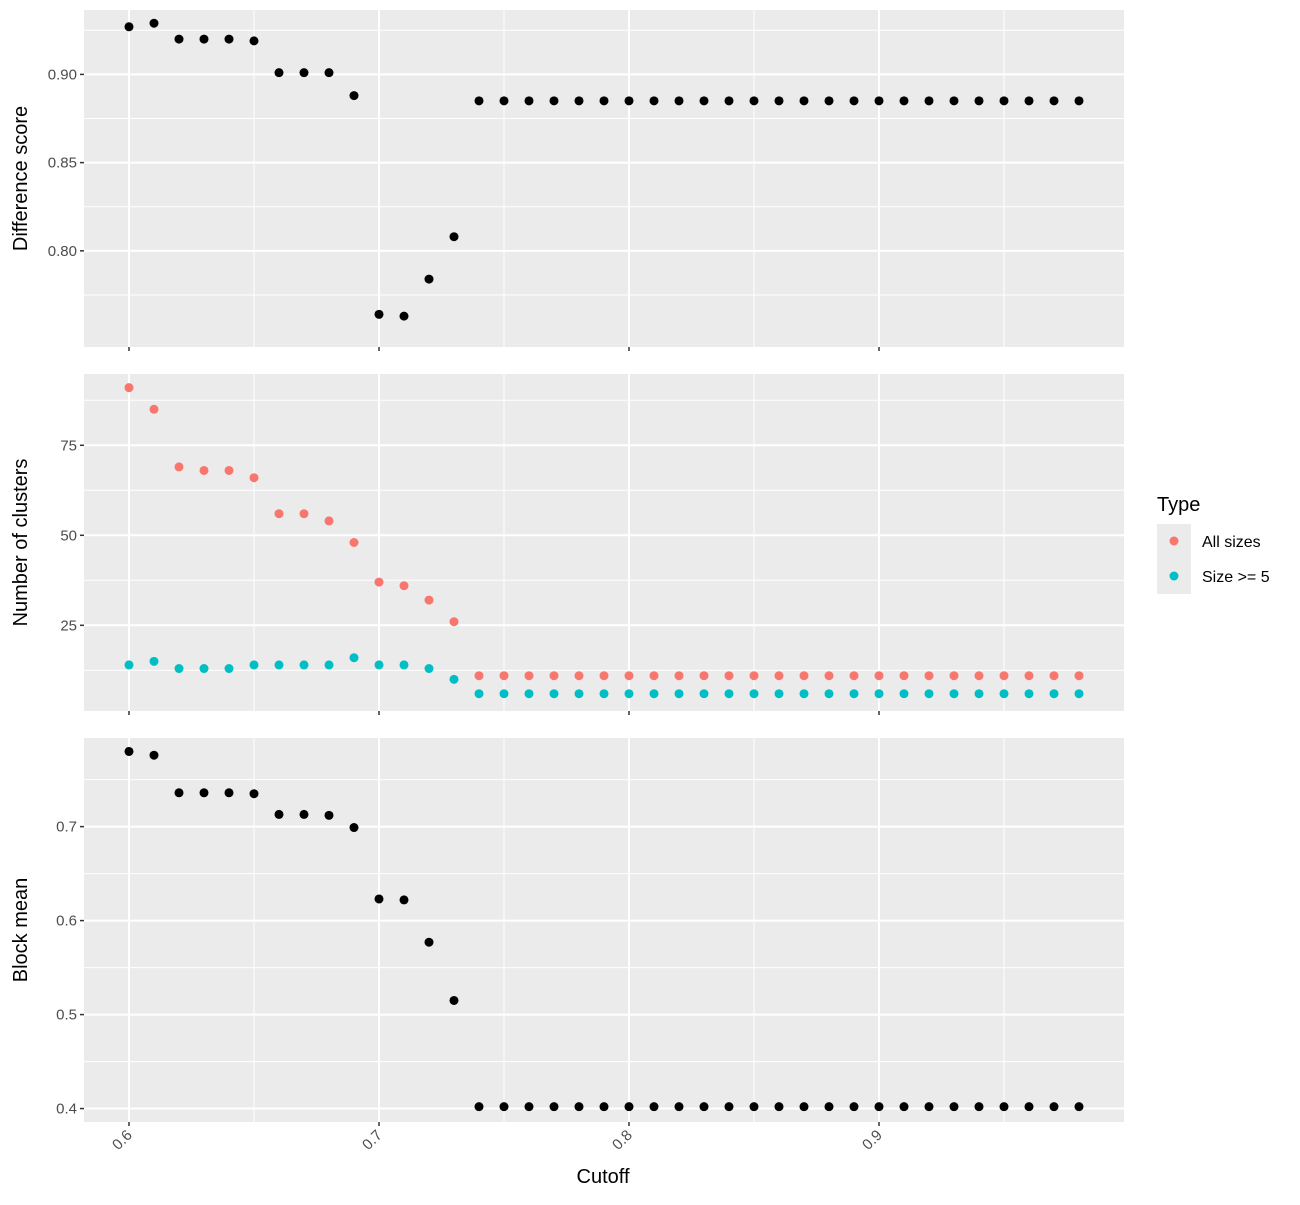  What do you see at coordinates (872, 1140) in the screenshot?
I see `x-tick-label: 0.9` at bounding box center [872, 1140].